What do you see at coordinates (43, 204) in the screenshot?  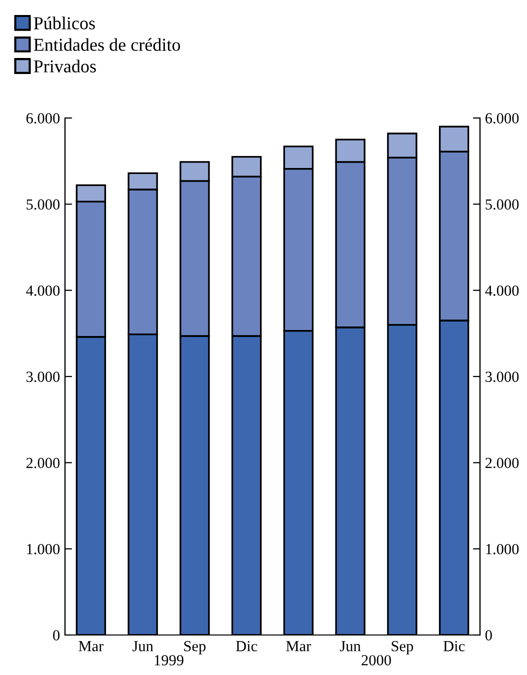 I see `y-tick-label: 5.000` at bounding box center [43, 204].